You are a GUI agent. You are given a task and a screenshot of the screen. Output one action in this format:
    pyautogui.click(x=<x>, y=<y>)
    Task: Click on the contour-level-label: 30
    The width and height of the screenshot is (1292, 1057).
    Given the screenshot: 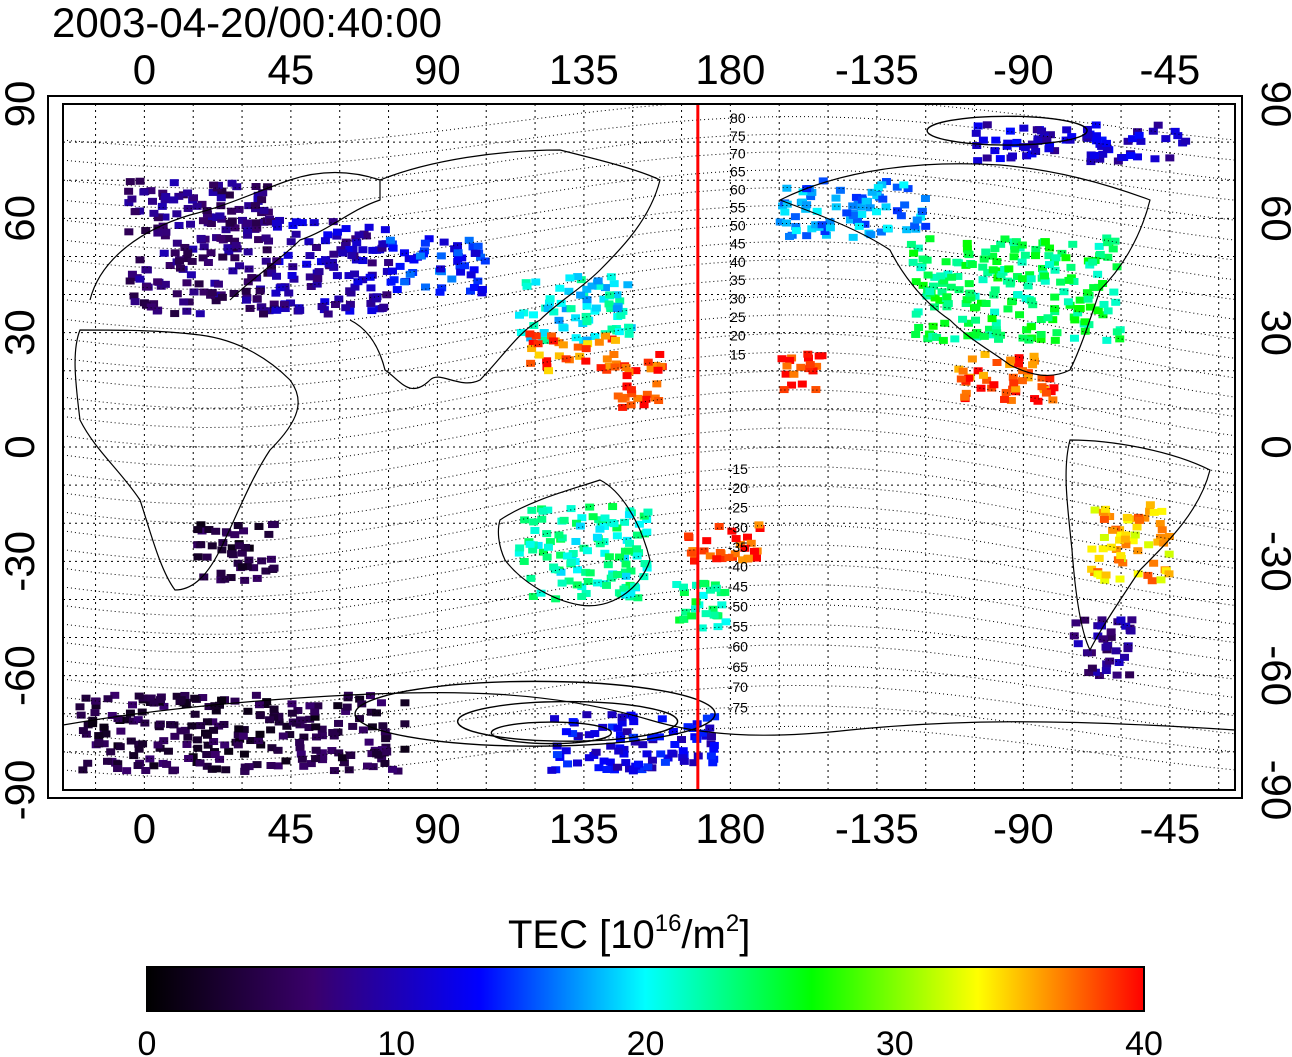 What is the action you would take?
    pyautogui.click(x=738, y=299)
    